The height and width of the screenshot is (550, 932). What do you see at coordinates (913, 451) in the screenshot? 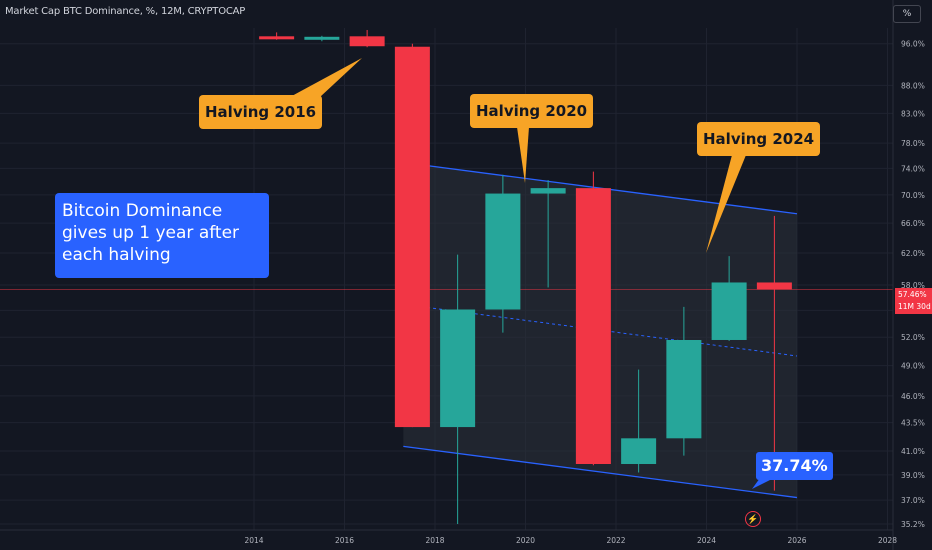
I see `y-tick-label: 41.0%` at bounding box center [913, 451].